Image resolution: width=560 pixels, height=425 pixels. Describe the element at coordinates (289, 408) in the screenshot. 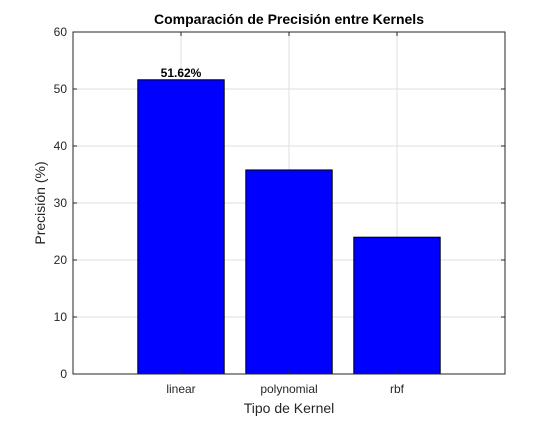

I see `x-axis-label: Tipo de Kernel` at that location.